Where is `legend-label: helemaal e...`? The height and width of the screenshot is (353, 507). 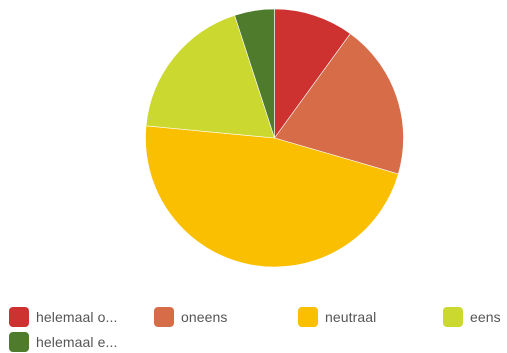 legend-label: helemaal e... is located at coordinates (77, 342).